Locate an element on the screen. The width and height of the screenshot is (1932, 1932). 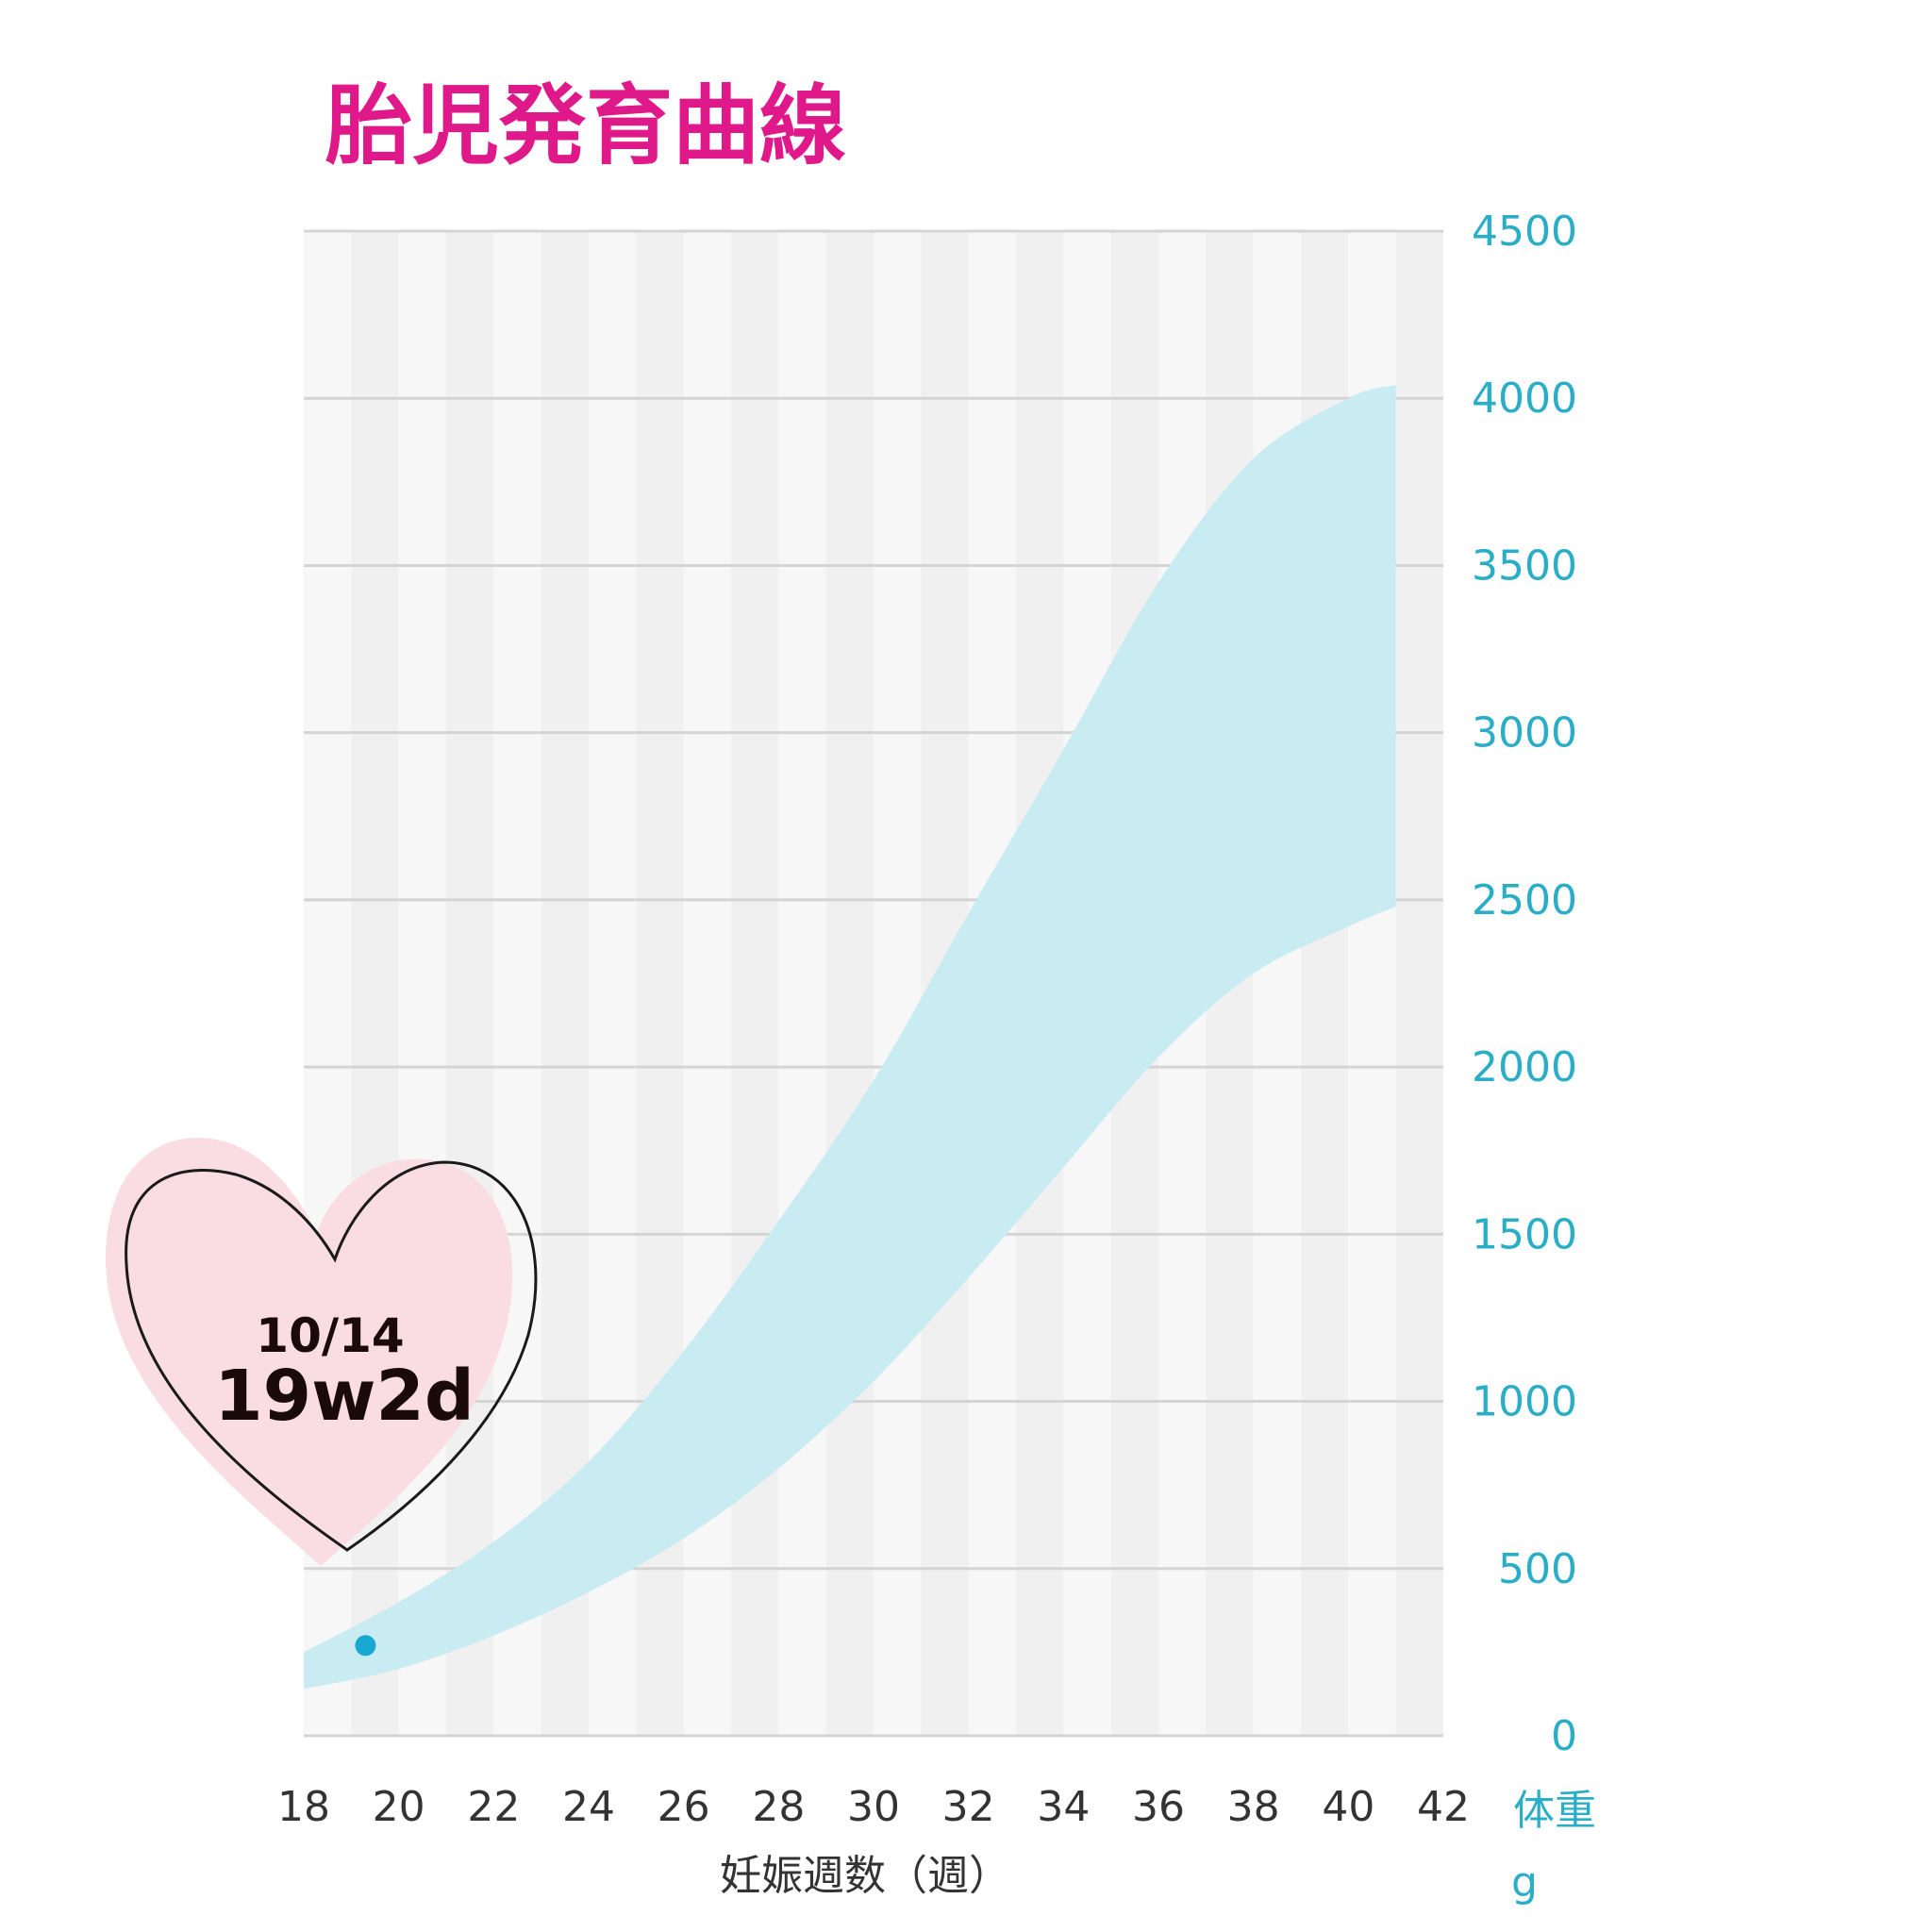
x-tick-label: 34 is located at coordinates (1064, 1807).